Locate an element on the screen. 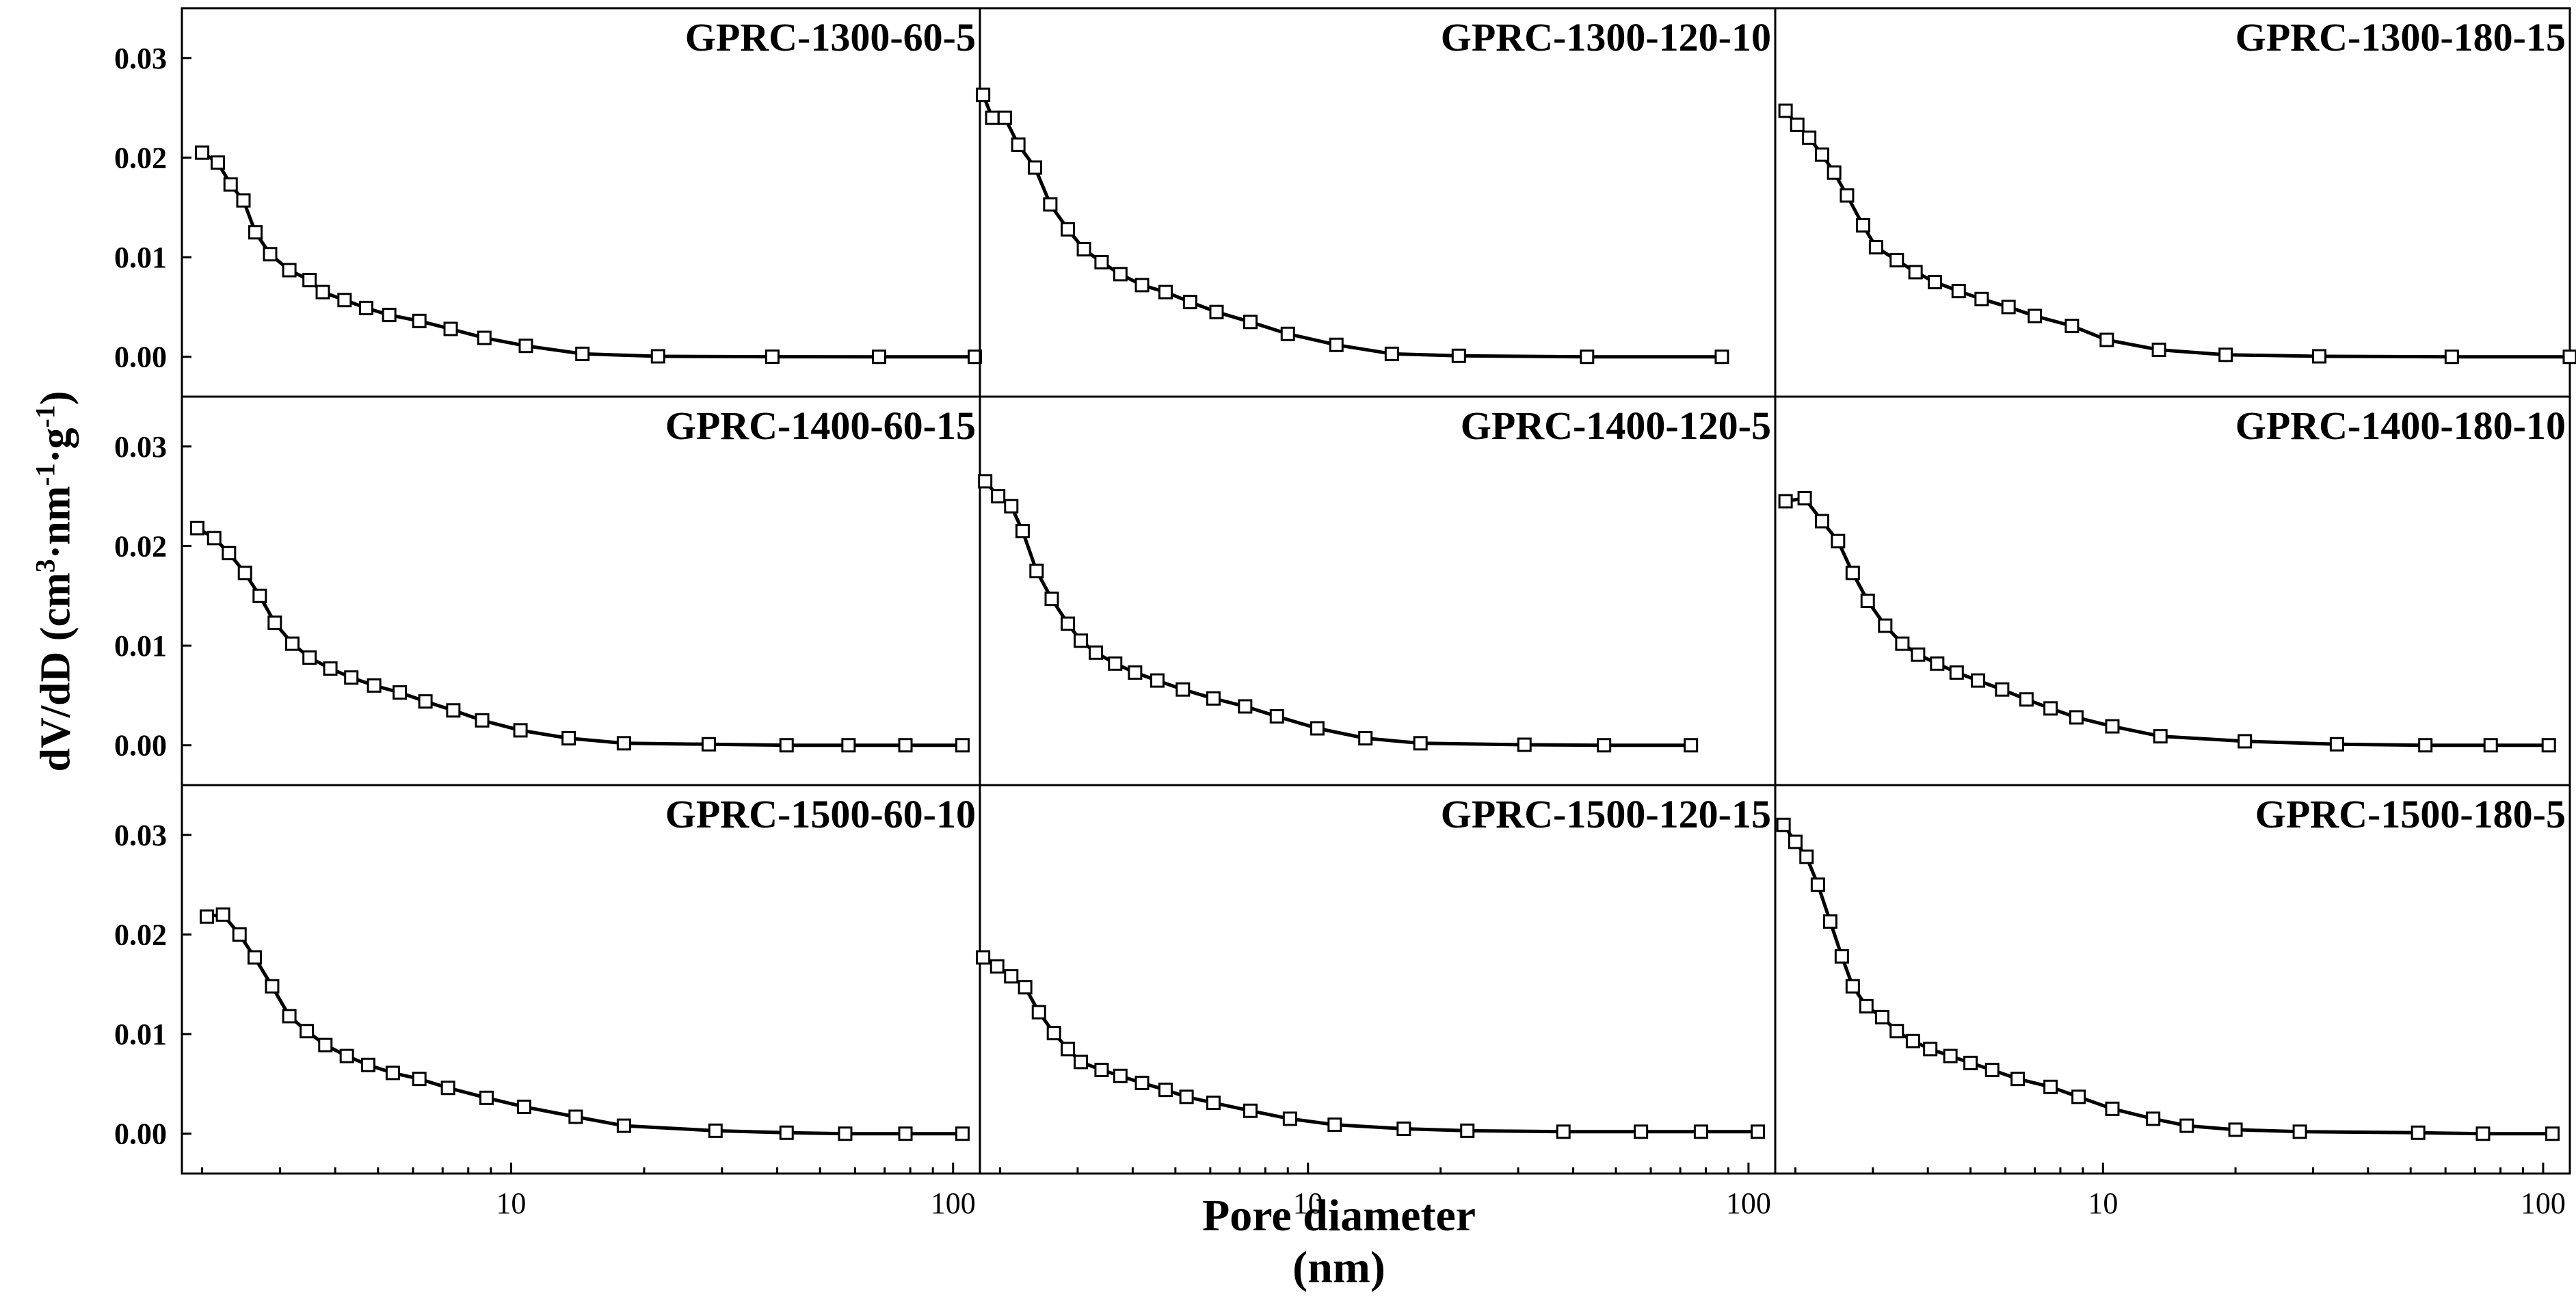 The image size is (2576, 1311). panel-title: GPRC-1300-120-10 is located at coordinates (1606, 37).